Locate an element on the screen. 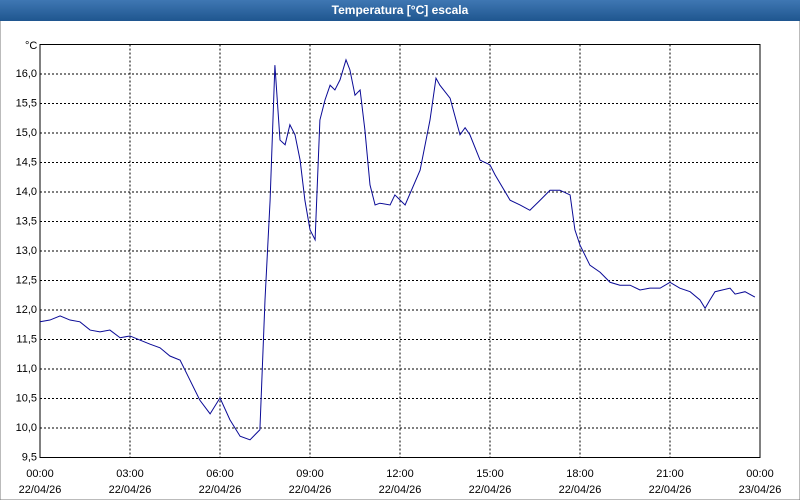 Image resolution: width=800 pixels, height=500 pixels. y-tick-label: 12,0 is located at coordinates (26, 310).